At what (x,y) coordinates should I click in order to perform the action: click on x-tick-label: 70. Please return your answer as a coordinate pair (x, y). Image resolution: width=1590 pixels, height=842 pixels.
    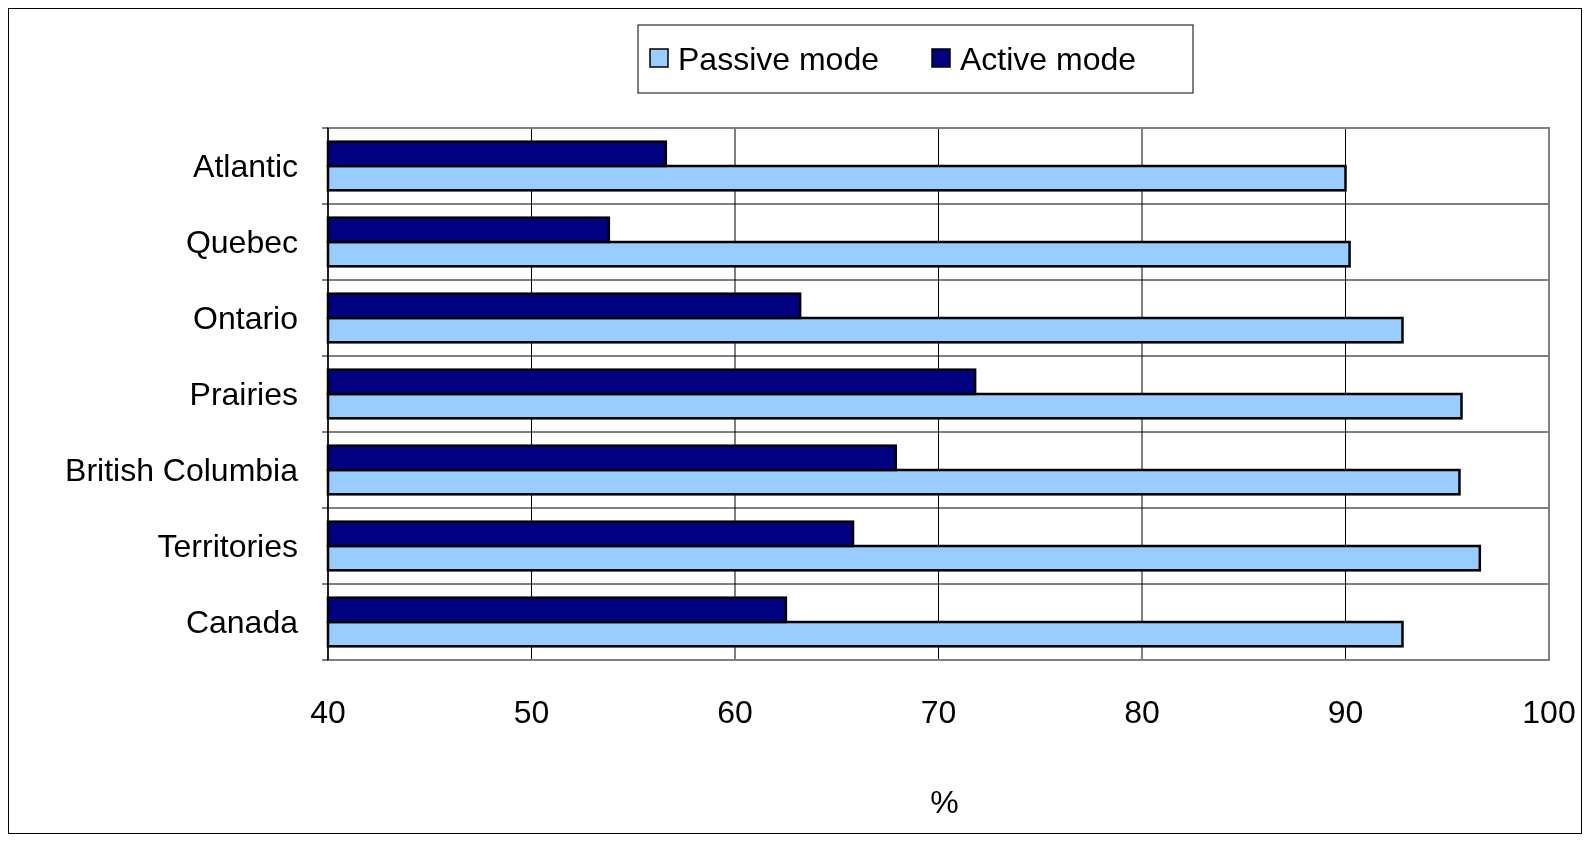
    Looking at the image, I should click on (938, 712).